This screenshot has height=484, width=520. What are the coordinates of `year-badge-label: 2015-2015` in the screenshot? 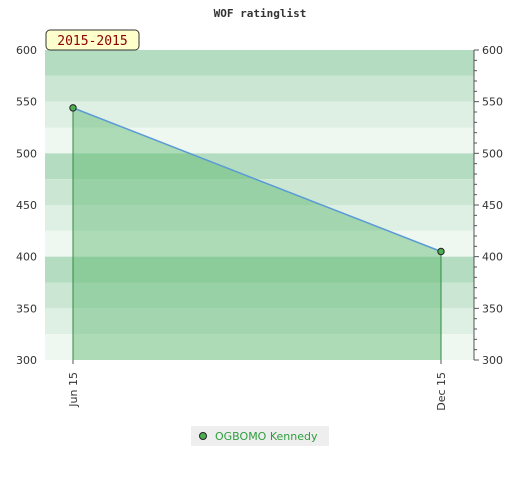 It's located at (92, 41).